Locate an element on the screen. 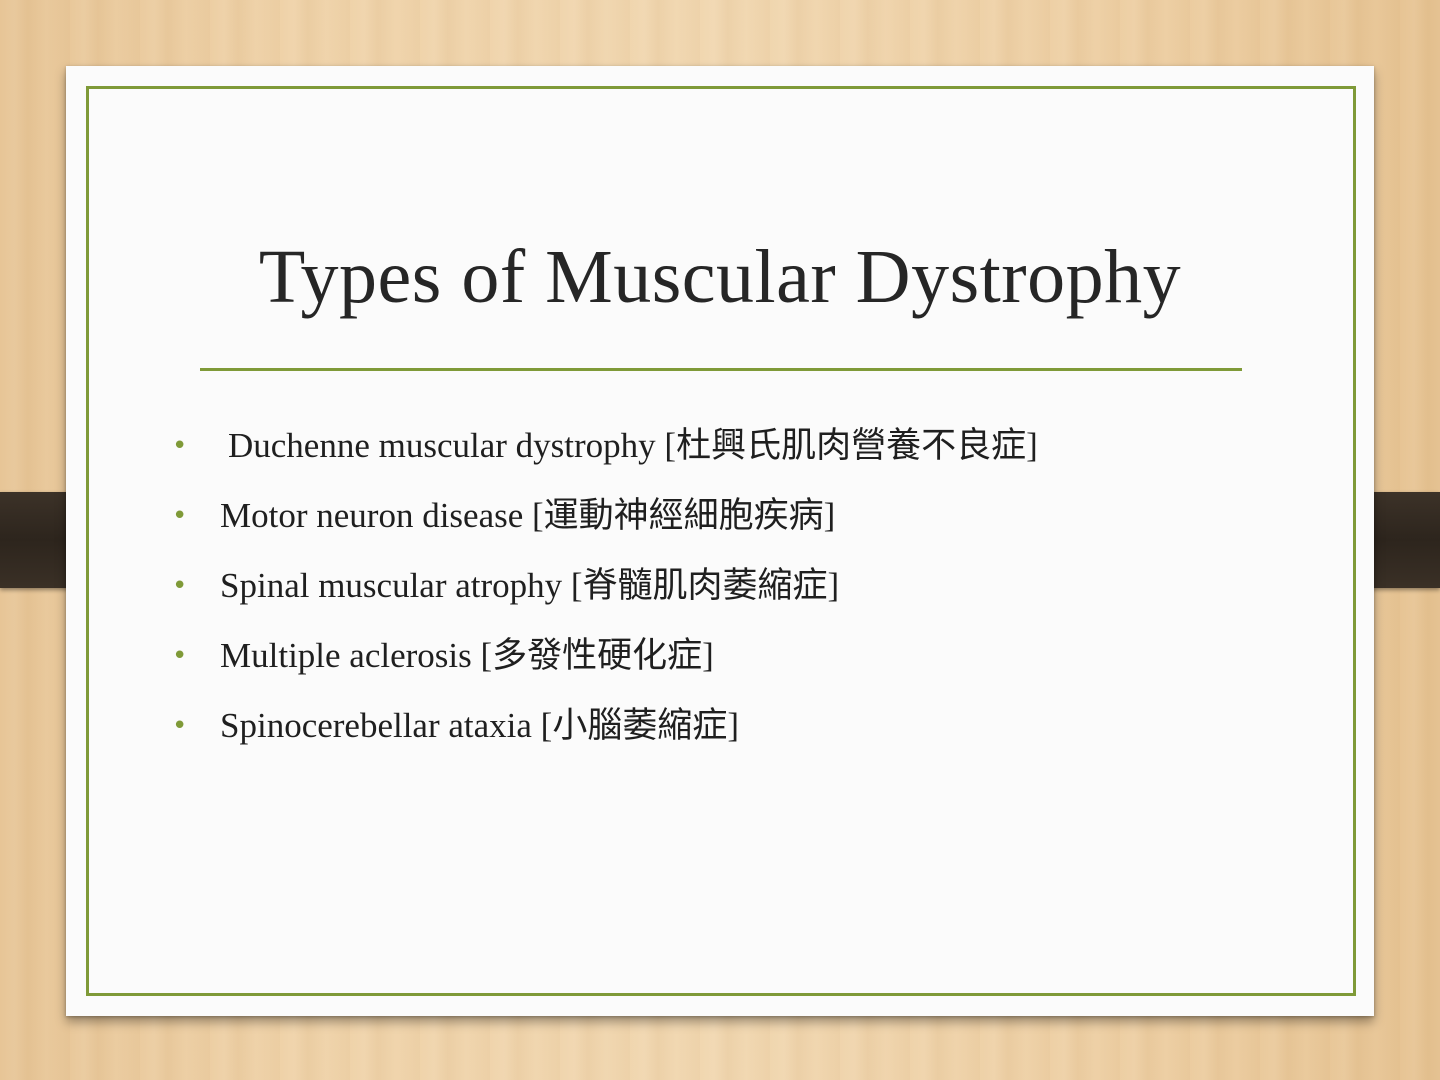  list-item-text: Motor neuron disease [運動神經細胞疾病] is located at coordinates (528, 515).